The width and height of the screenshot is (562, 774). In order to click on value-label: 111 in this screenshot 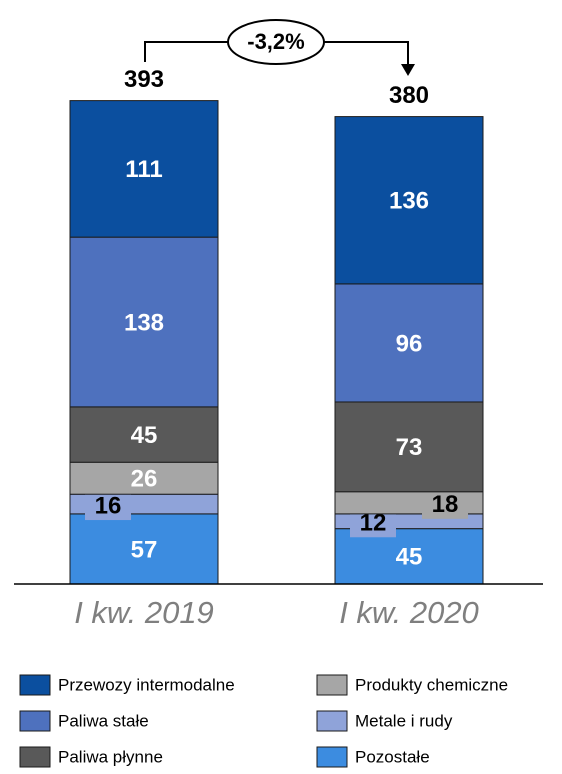, I will do `click(143, 169)`.